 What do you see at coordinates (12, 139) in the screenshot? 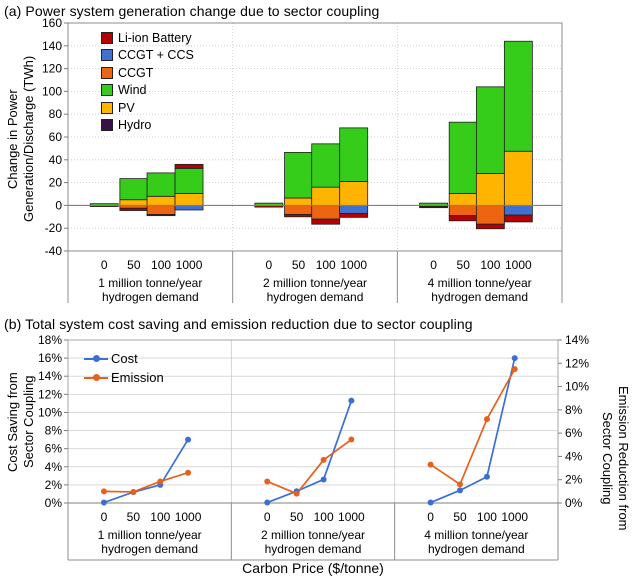
I see `chart-a-y-axis-title-line1: Change in Power` at bounding box center [12, 139].